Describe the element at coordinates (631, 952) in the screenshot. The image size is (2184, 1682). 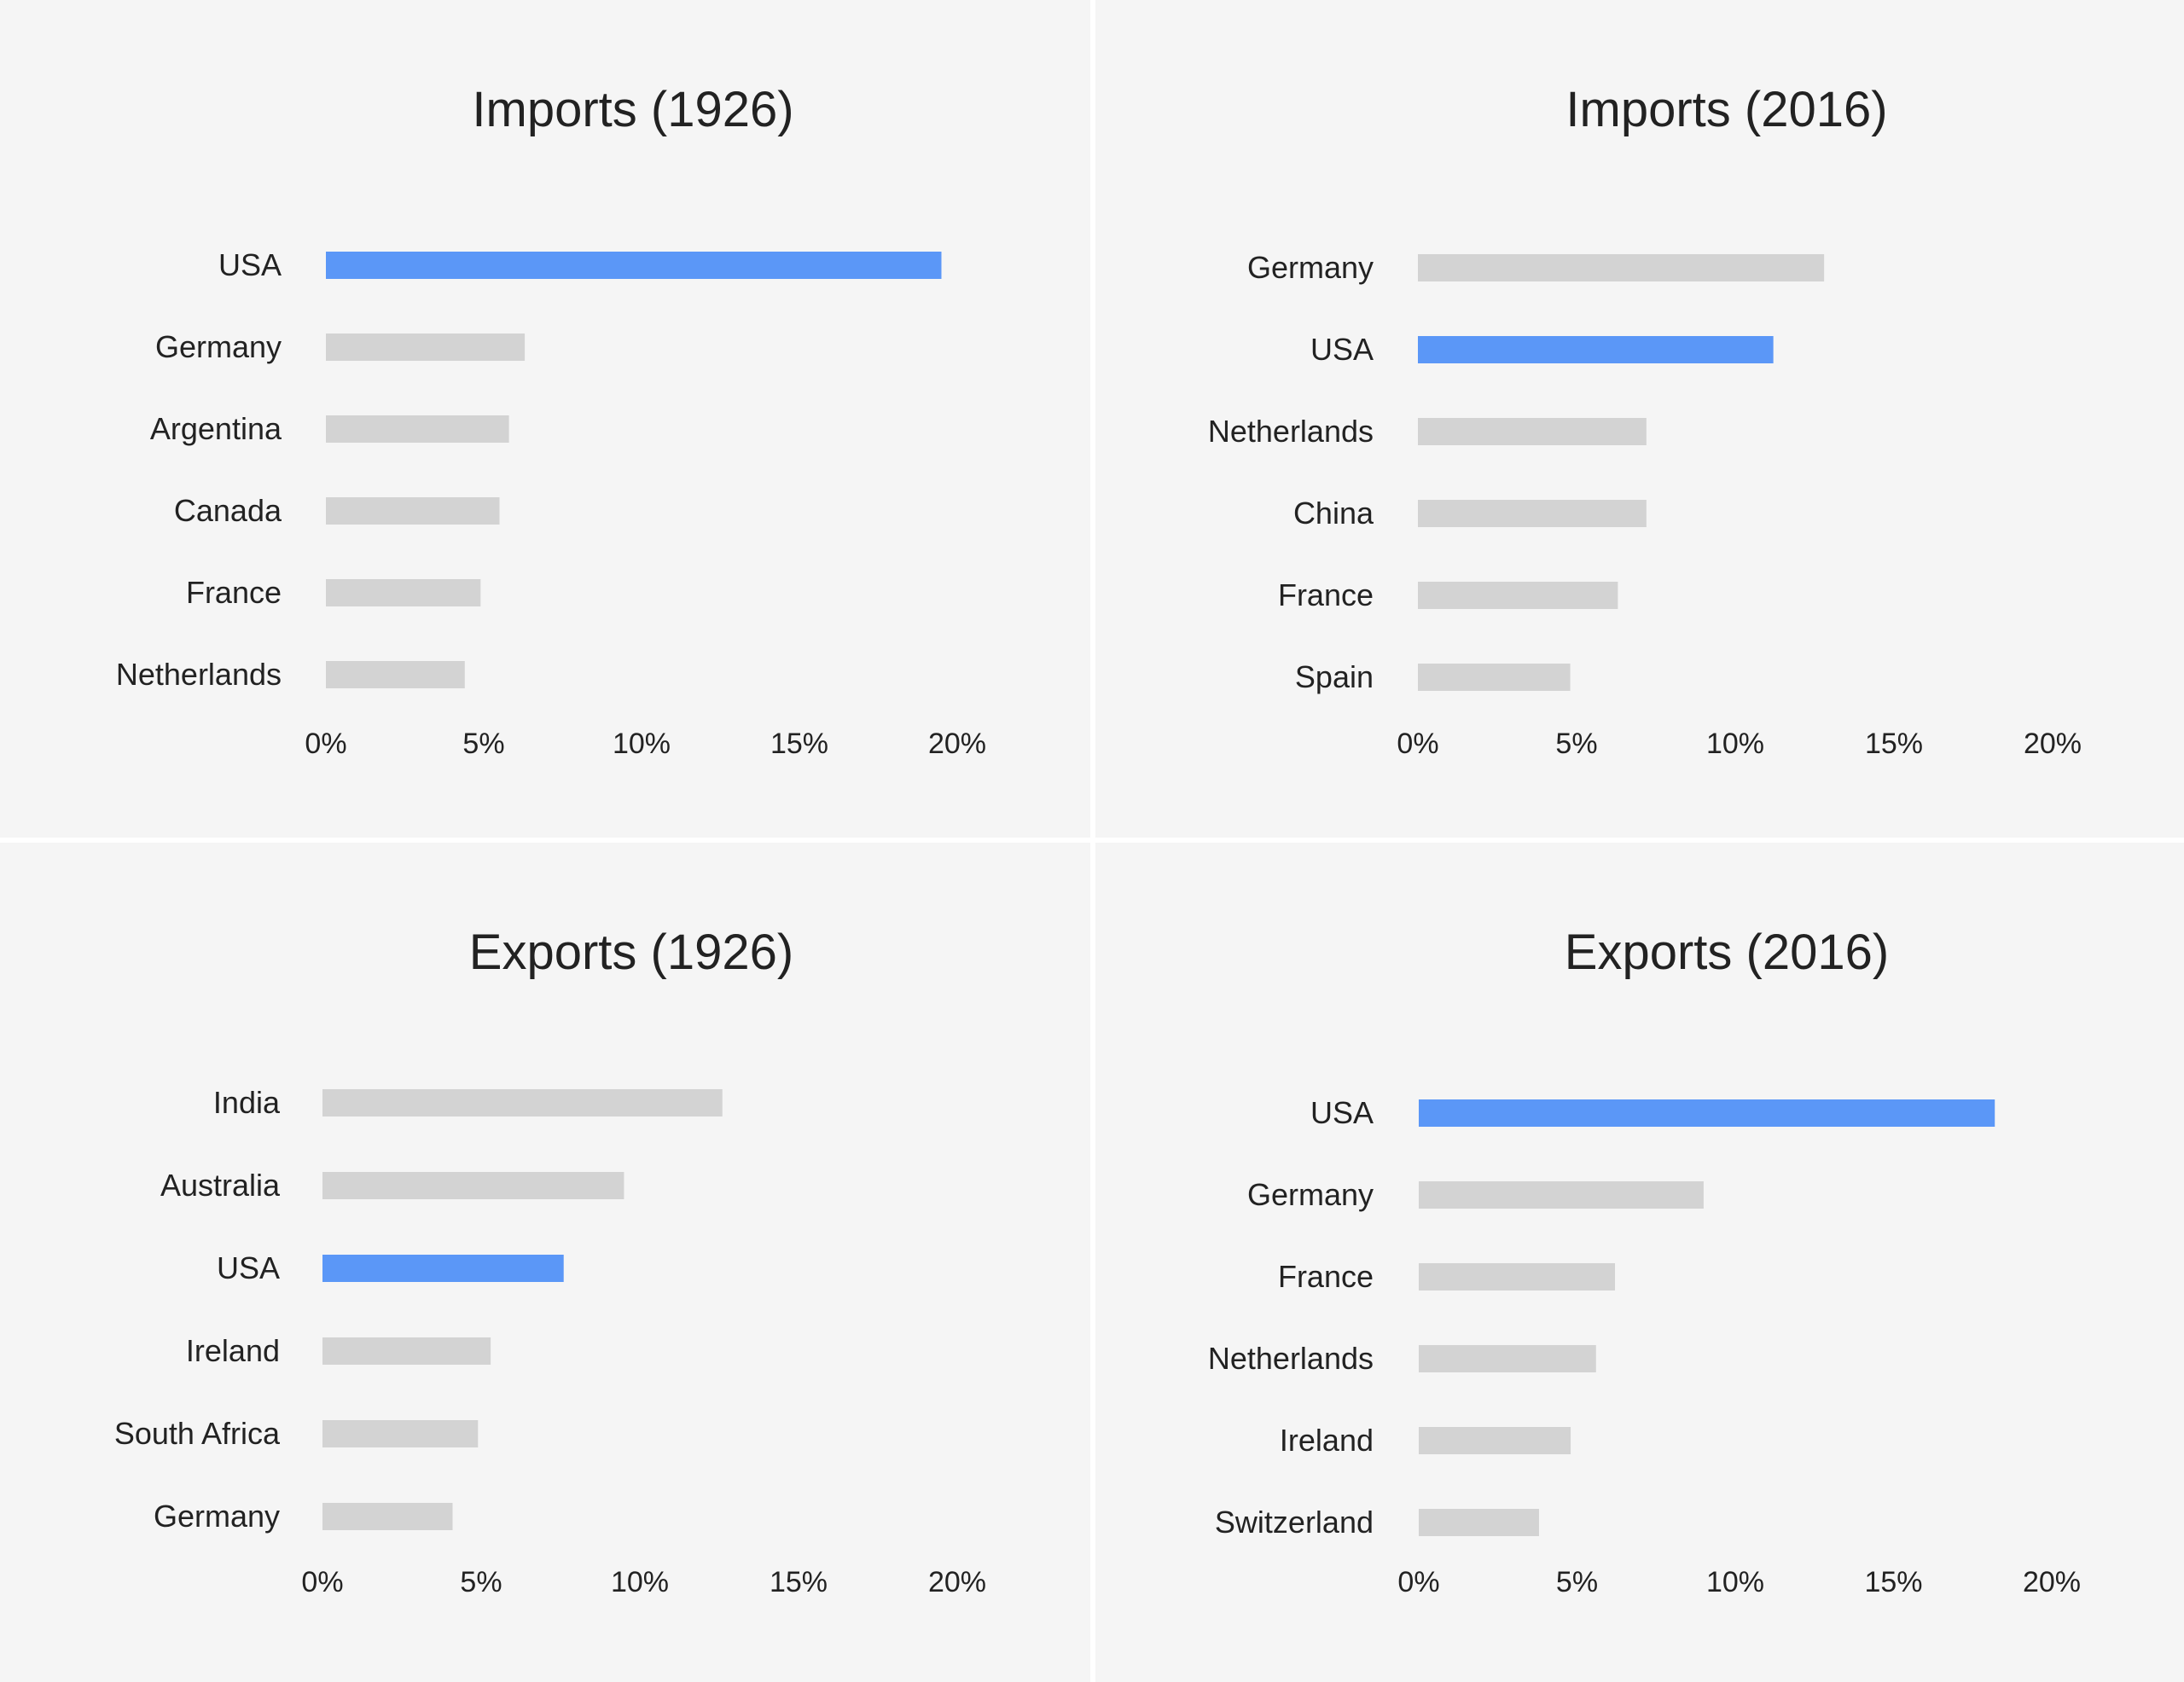
I see `chart-title: Exports (1926)` at that location.